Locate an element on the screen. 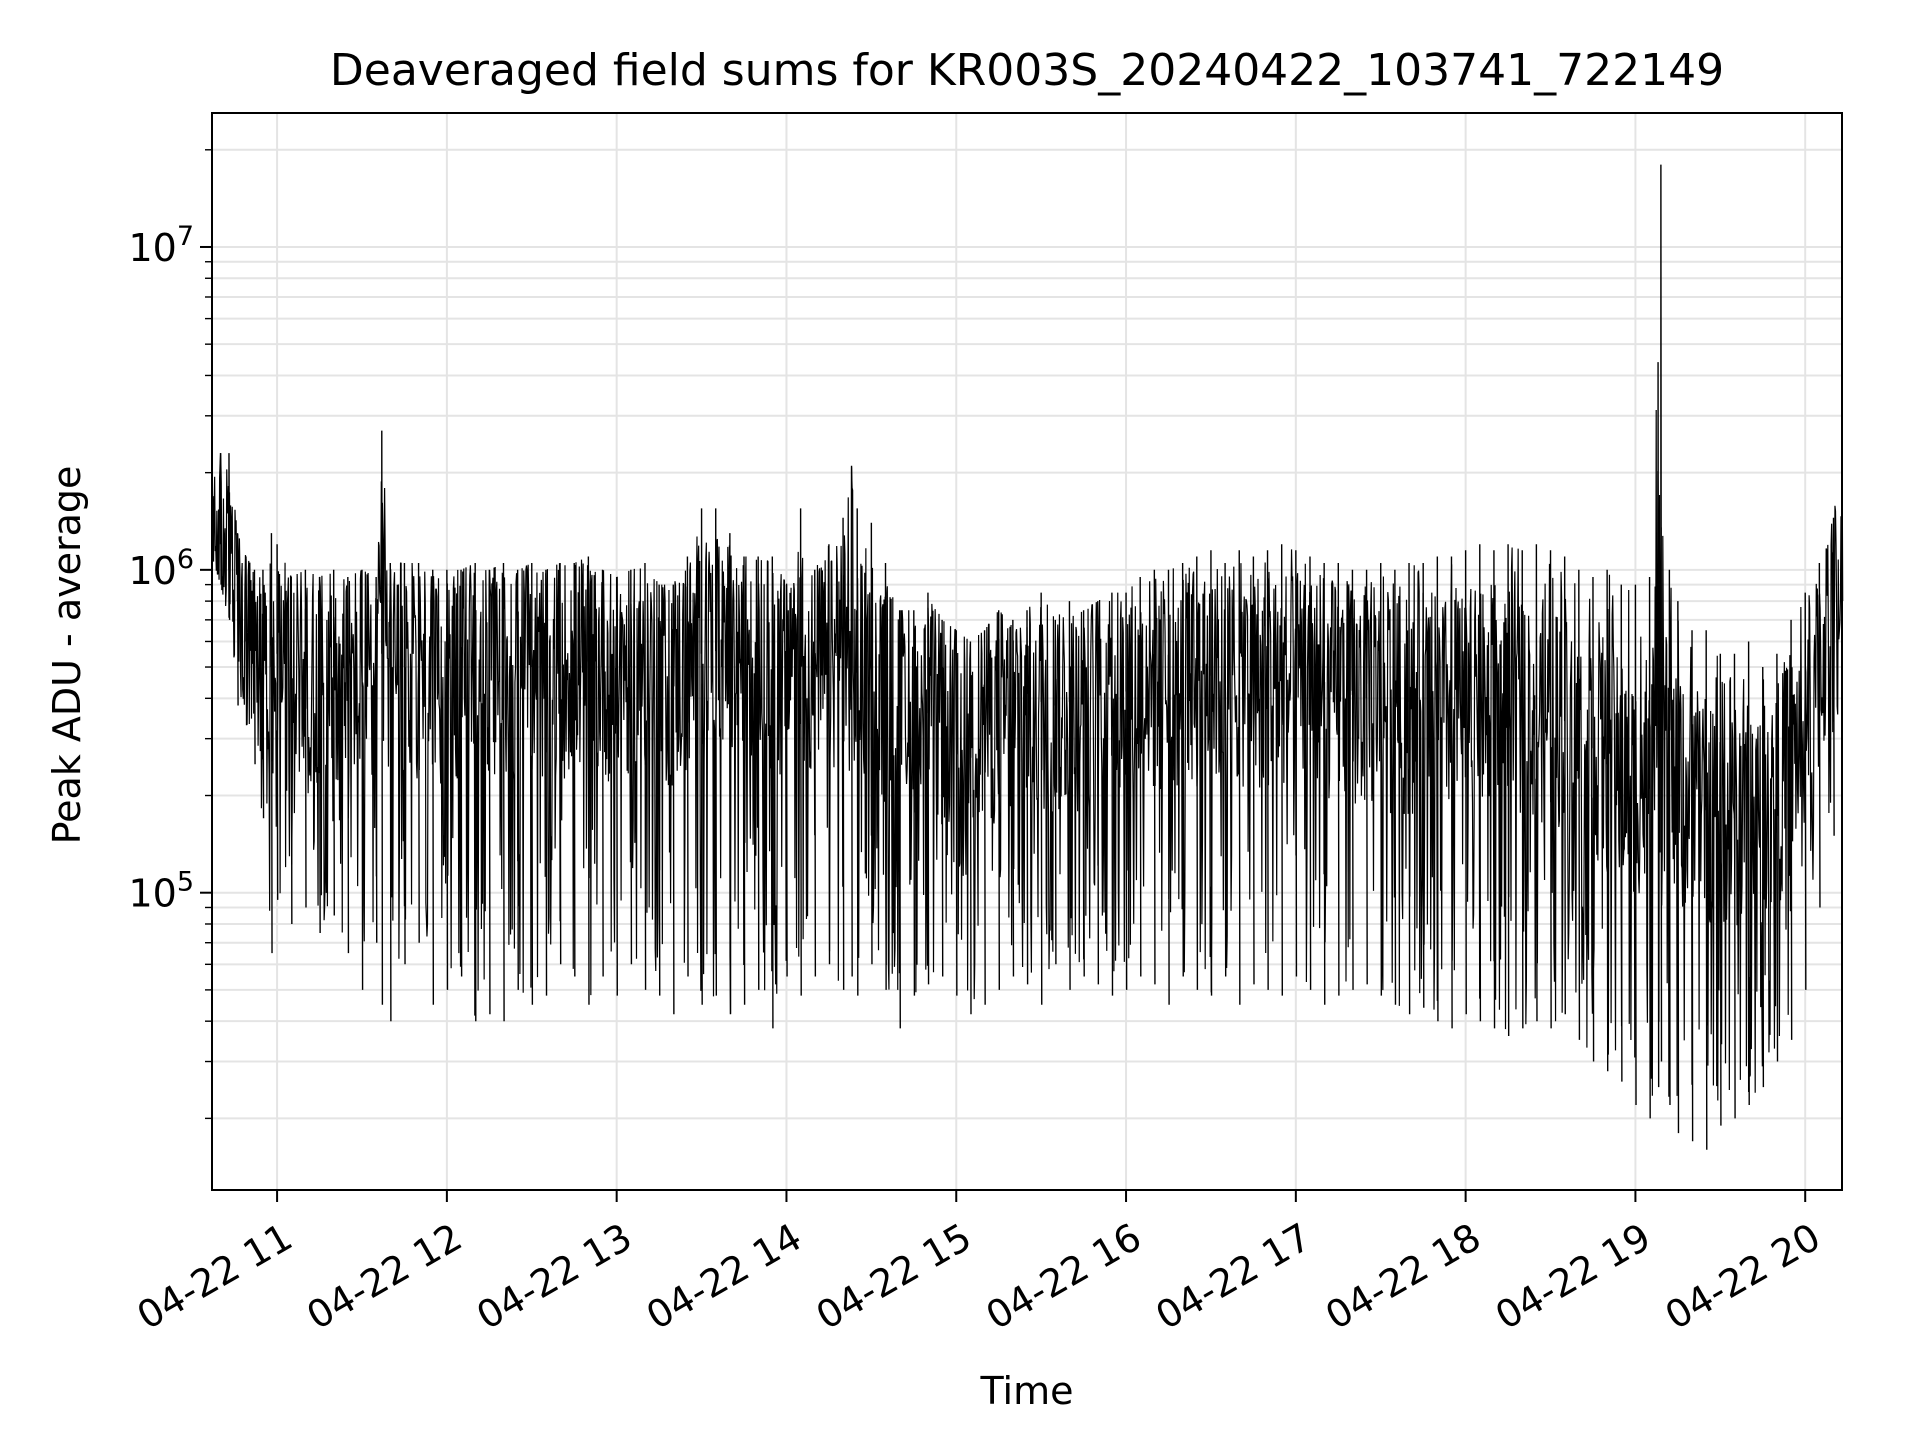 The height and width of the screenshot is (1440, 1920). y-tick-label-exponent: 6 is located at coordinates (185, 559).